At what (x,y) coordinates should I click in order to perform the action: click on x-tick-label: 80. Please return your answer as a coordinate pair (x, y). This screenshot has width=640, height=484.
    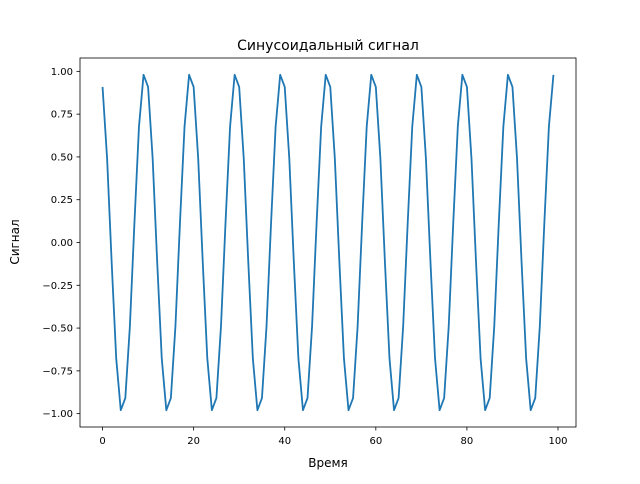
    Looking at the image, I should click on (467, 441).